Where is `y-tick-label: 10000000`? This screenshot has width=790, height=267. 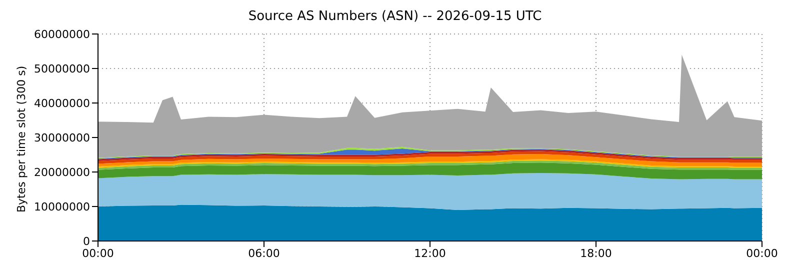 y-tick-label: 10000000 is located at coordinates (62, 207).